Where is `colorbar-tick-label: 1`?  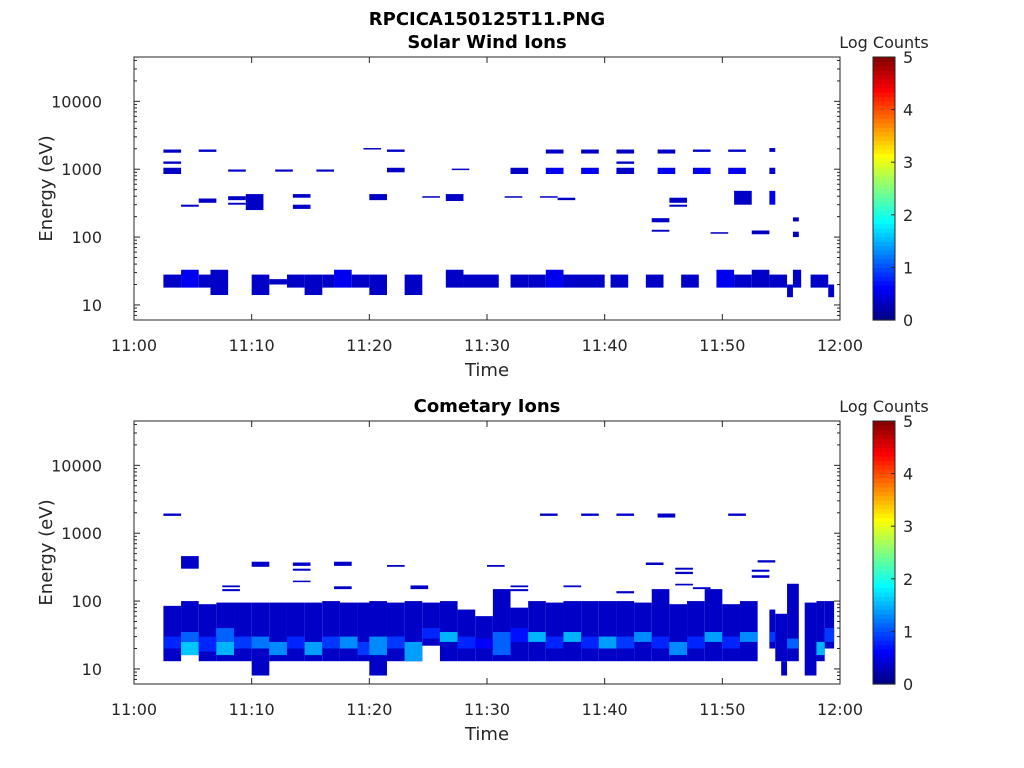
colorbar-tick-label: 1 is located at coordinates (908, 267).